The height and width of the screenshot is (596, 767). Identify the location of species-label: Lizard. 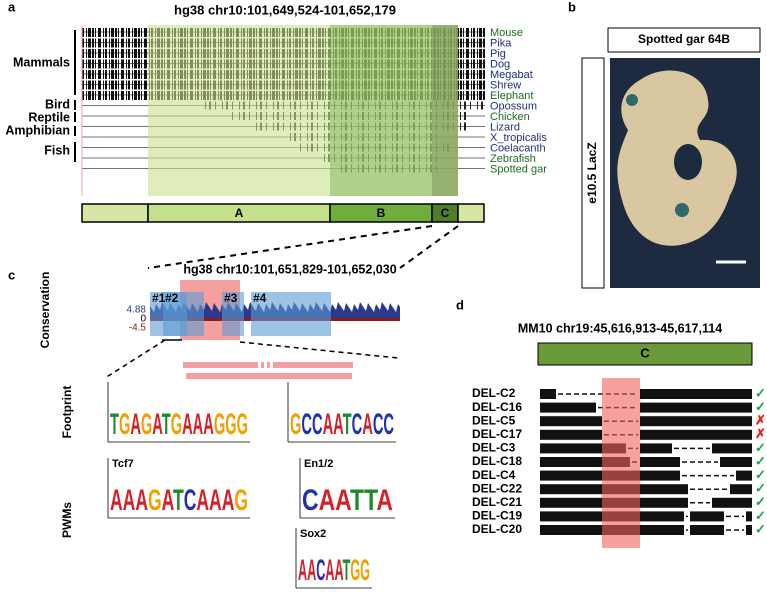
(505, 127).